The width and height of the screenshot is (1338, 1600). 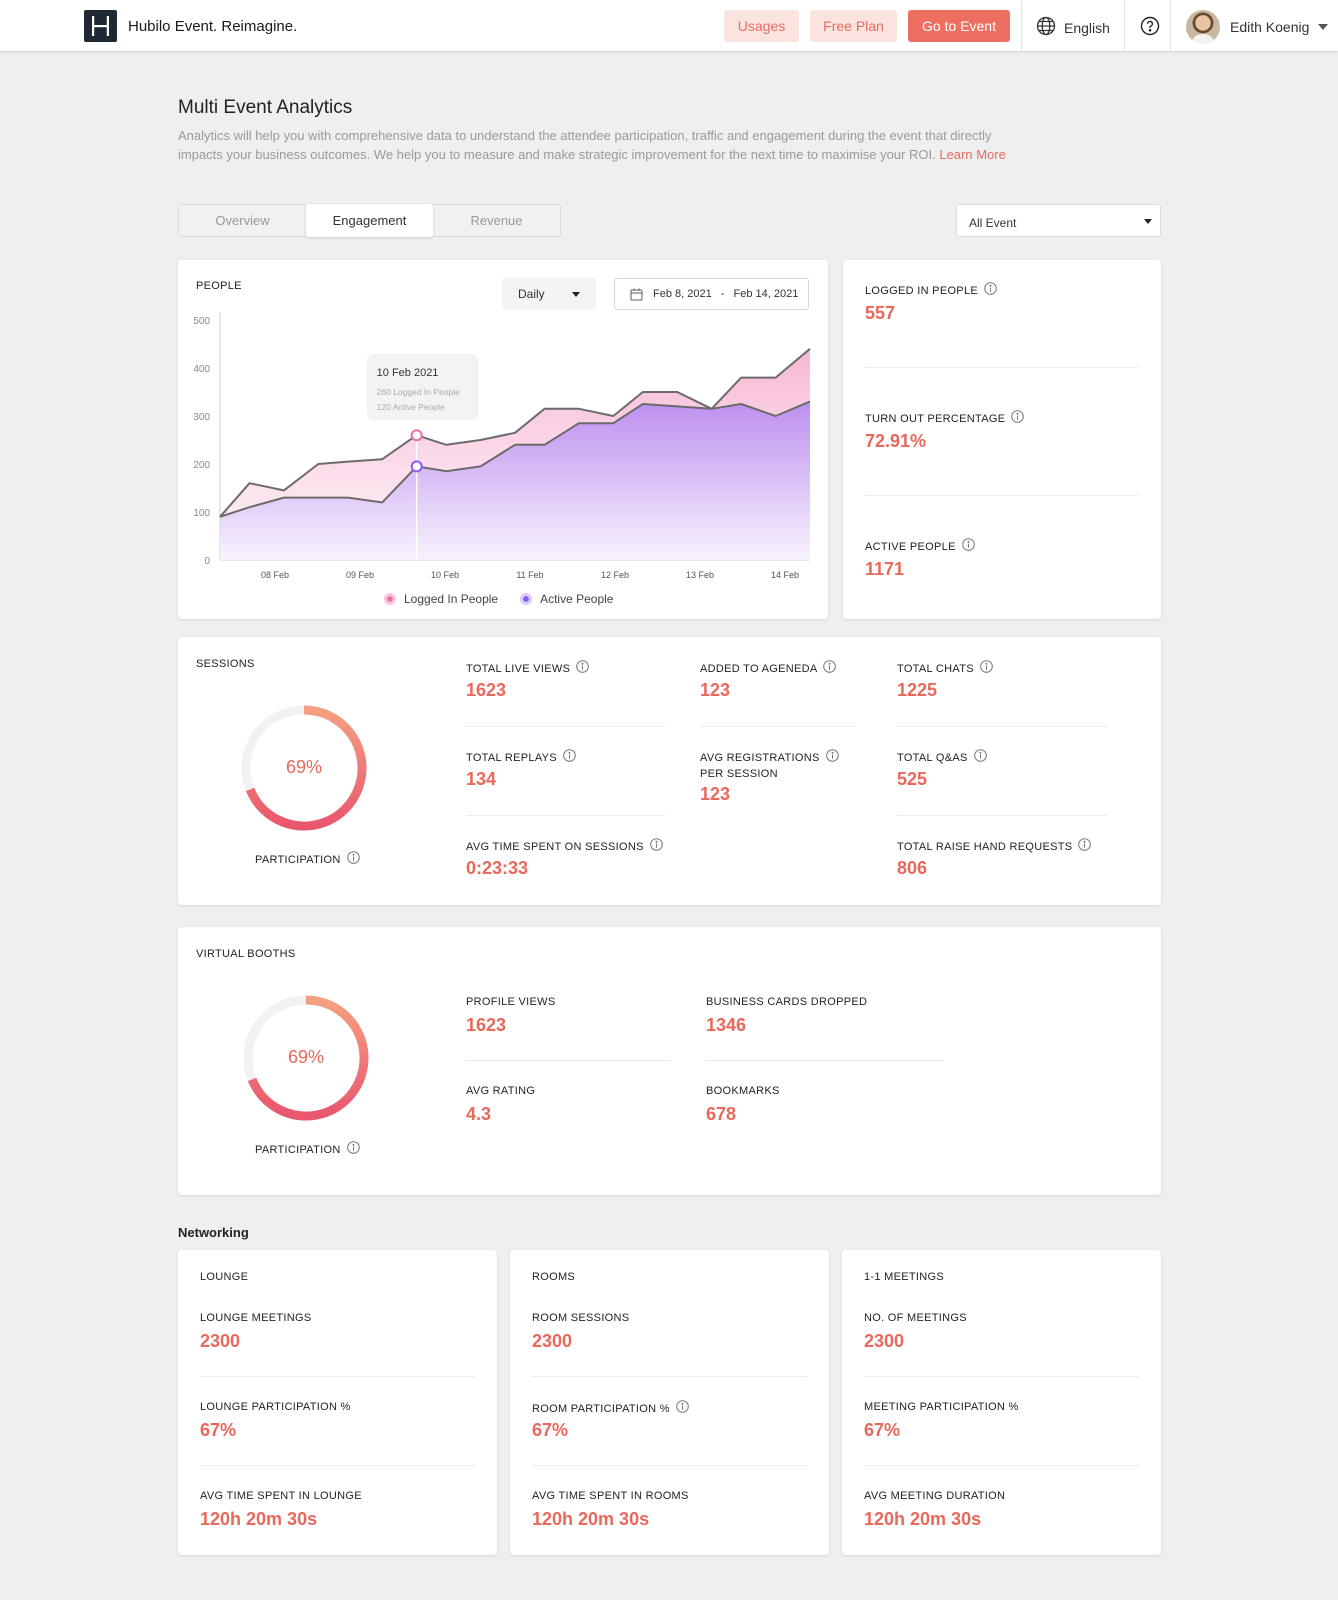 What do you see at coordinates (711, 294) in the screenshot?
I see `date-range-picker: Feb 8, 2021 - Feb 14, 2021` at bounding box center [711, 294].